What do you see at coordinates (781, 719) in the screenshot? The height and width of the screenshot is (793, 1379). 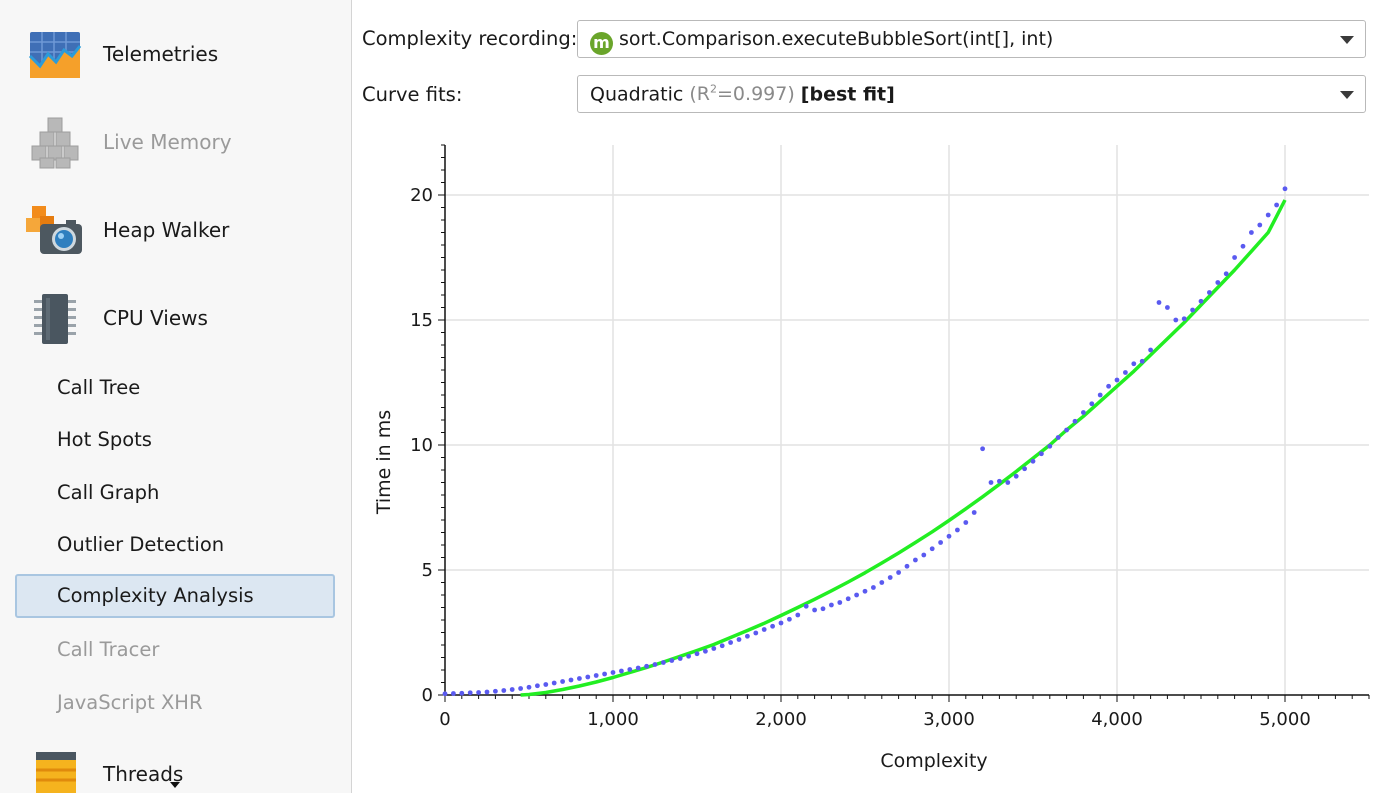 I see `x-tick-label: 2,000` at bounding box center [781, 719].